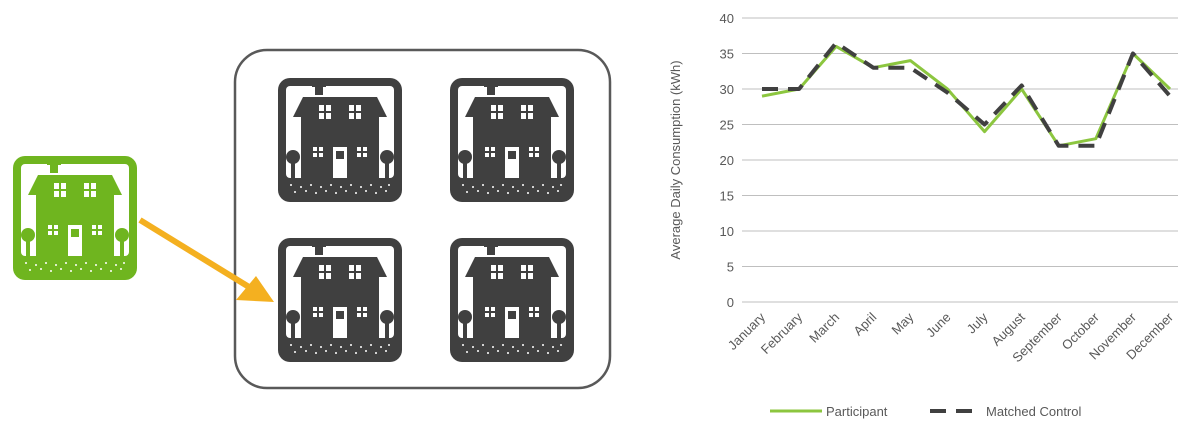 This screenshot has height=426, width=1179. I want to click on x-tick-label: March, so click(824, 328).